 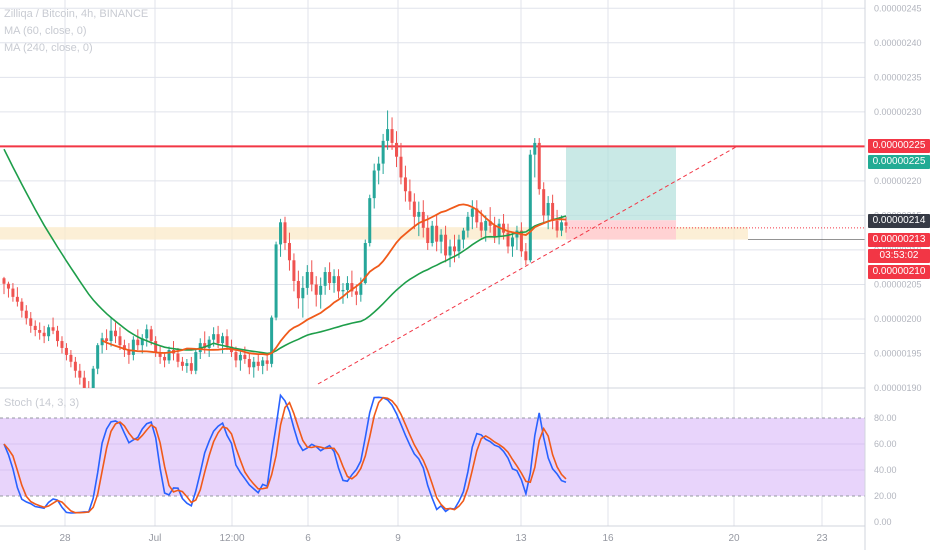 I want to click on x-tick-label: 16, so click(x=608, y=538).